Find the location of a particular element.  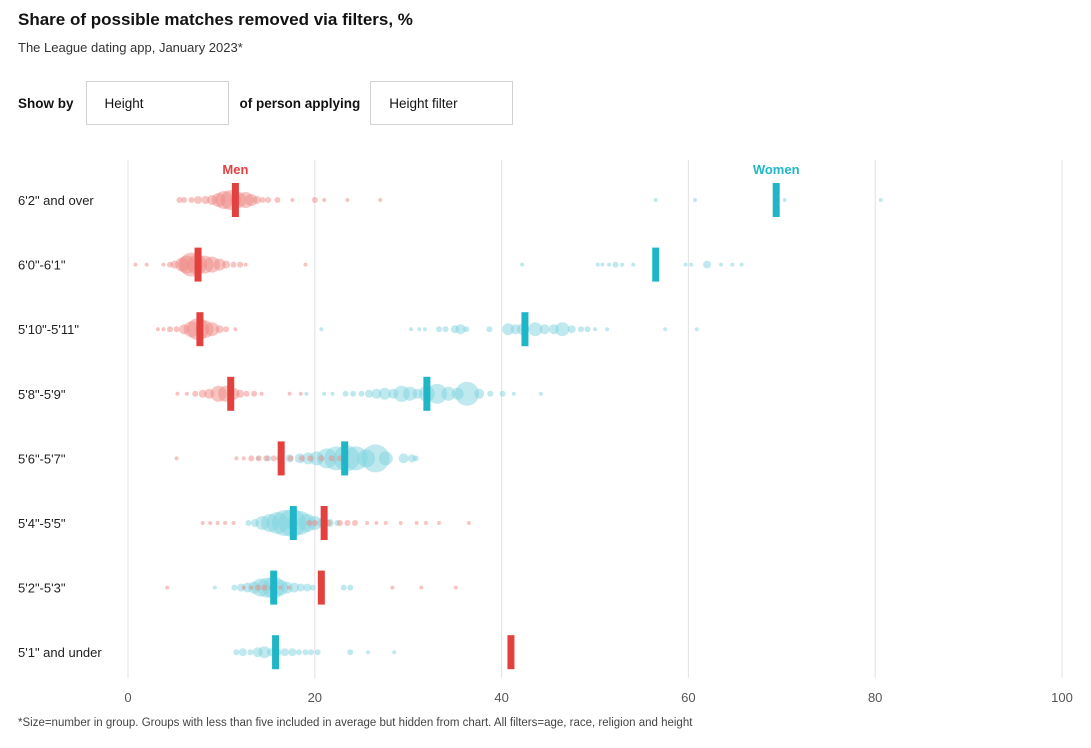

person-applying-label: of person applying is located at coordinates (300, 103).